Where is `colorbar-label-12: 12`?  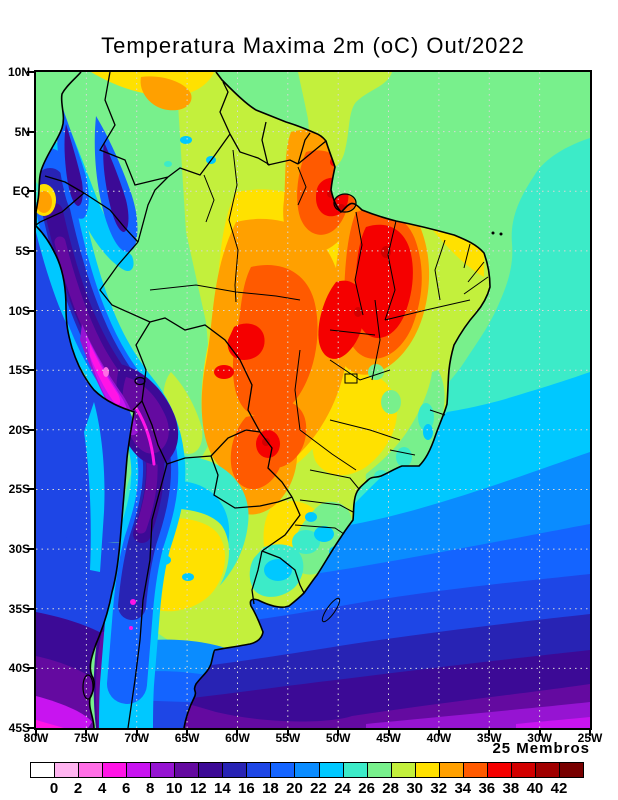 colorbar-label-12: 12 is located at coordinates (198, 788).